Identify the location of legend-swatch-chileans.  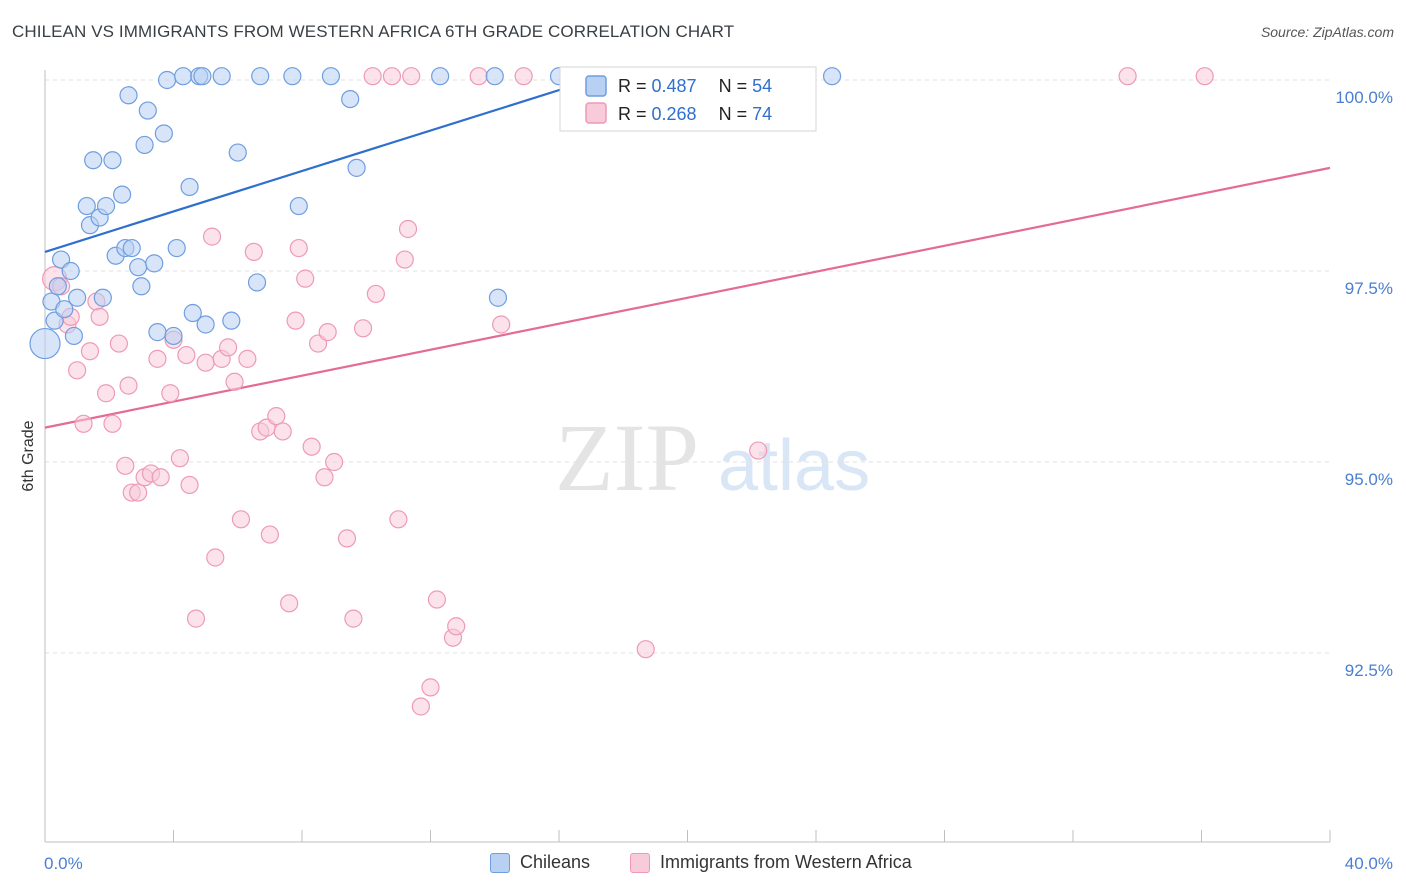
(596, 86).